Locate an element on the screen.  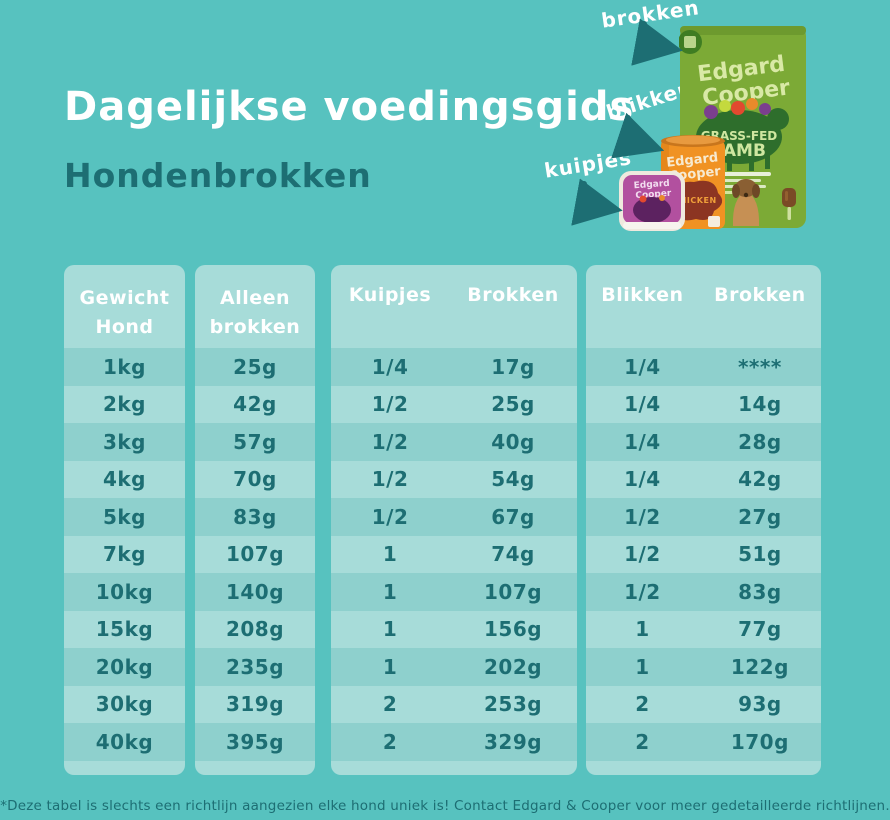
table-row: 15kg is located at coordinates (124, 630).